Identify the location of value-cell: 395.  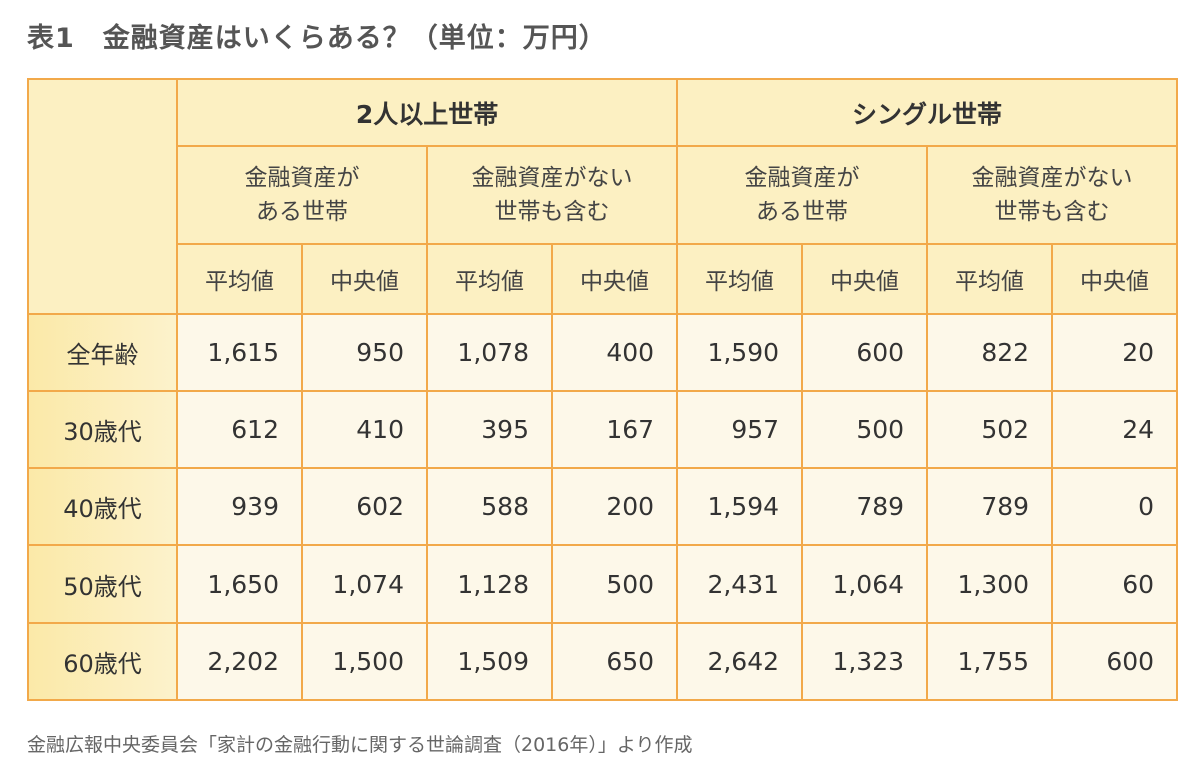
(489, 429).